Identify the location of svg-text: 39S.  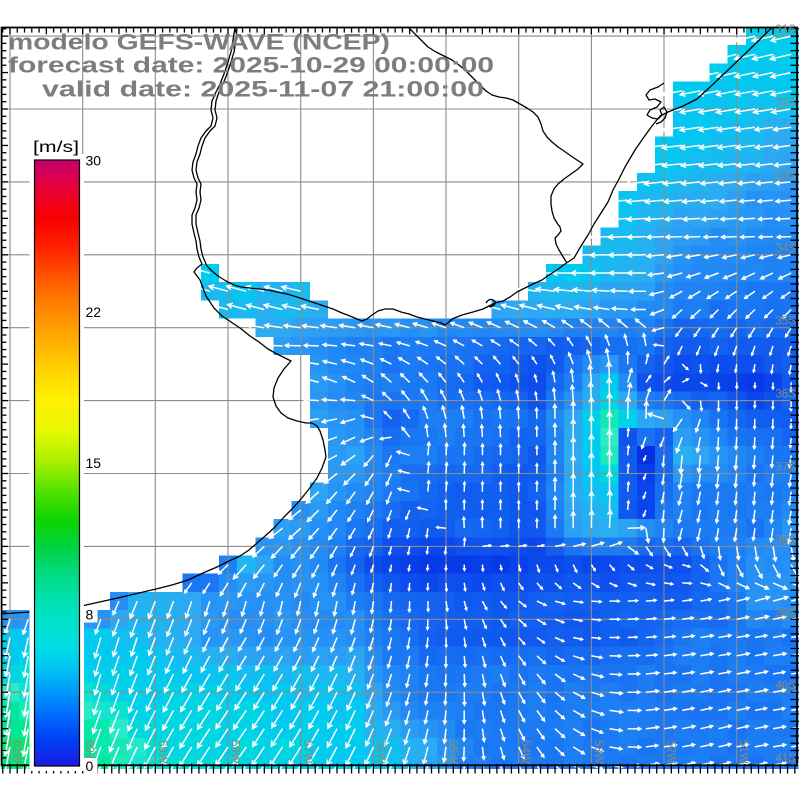
(786, 613).